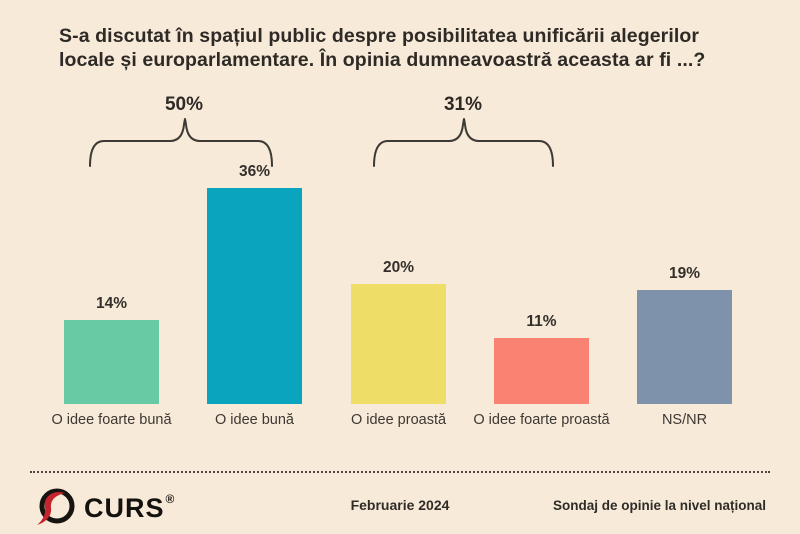 The image size is (800, 534). Describe the element at coordinates (181, 142) in the screenshot. I see `bracket-left-icon` at that location.